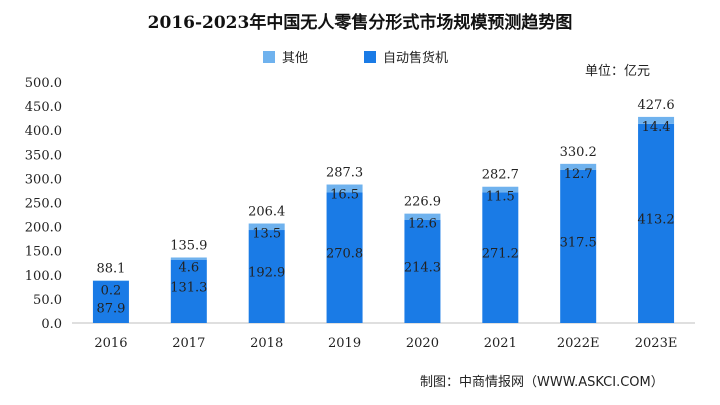 This screenshot has width=720, height=405. I want to click on vending-value-label: 87.9, so click(110, 309).